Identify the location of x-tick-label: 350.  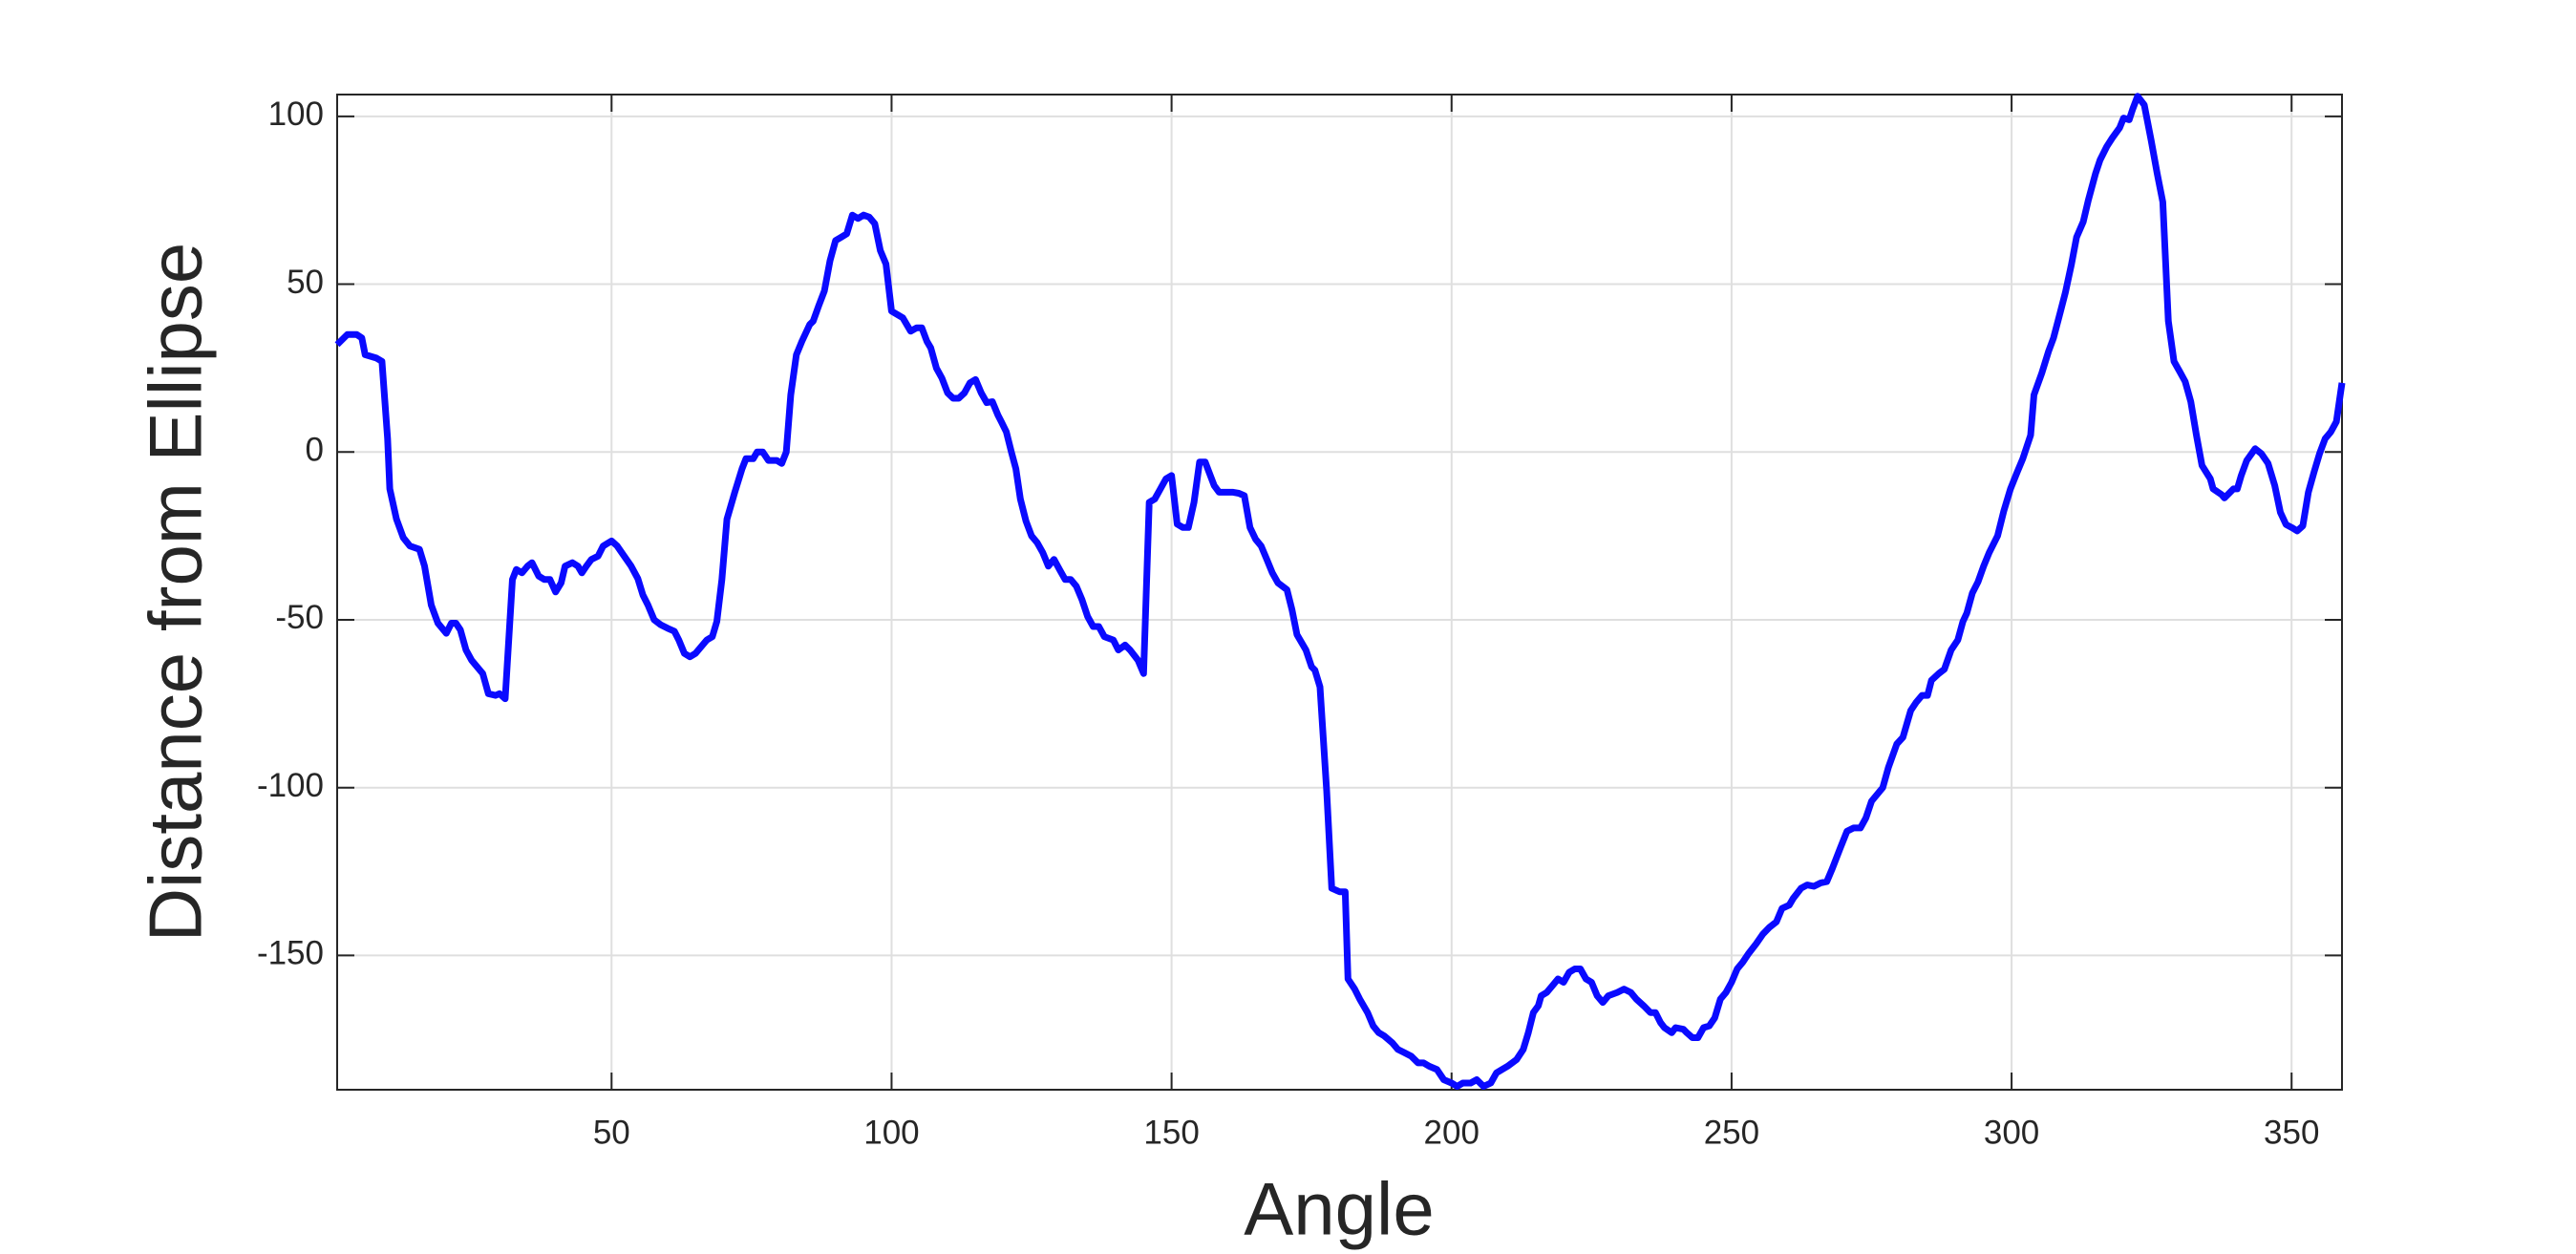
(2291, 1132).